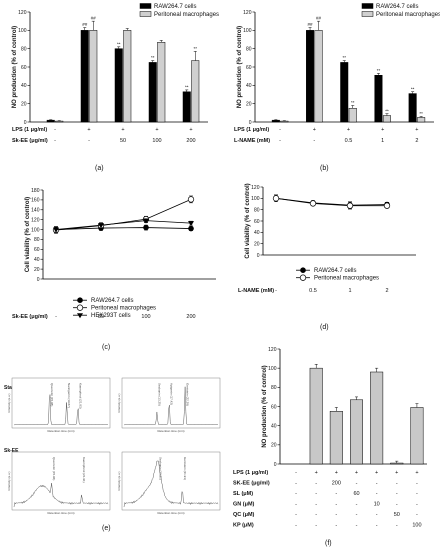 The height and width of the screenshot is (550, 440). Describe the element at coordinates (252, 141) in the screenshot. I see `condition-label: L-NAME (mM)` at that location.